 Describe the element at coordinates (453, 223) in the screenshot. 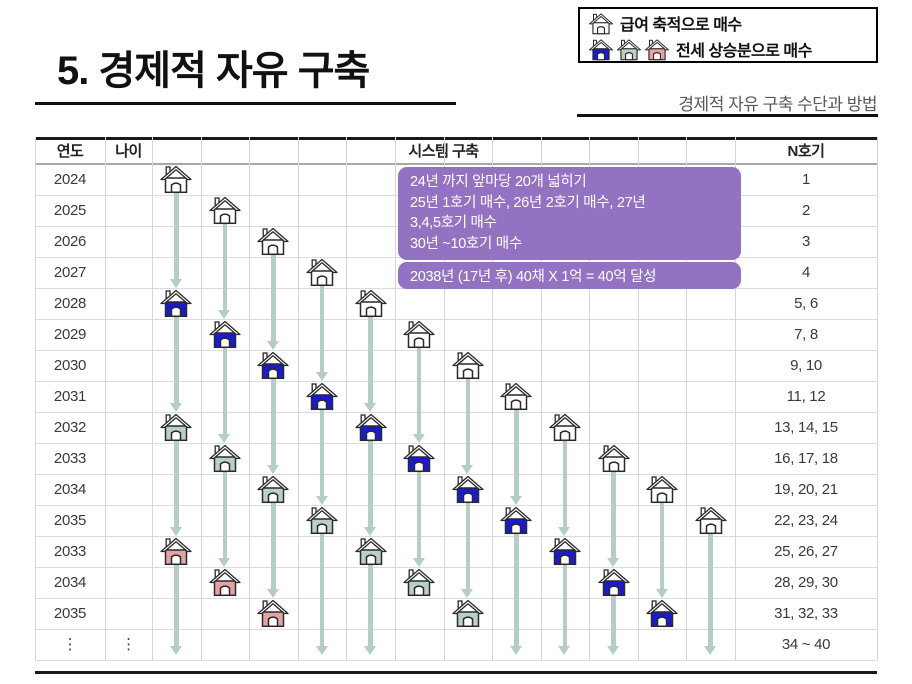

I see `annotation-line: 3,4,5호기 매수` at that location.